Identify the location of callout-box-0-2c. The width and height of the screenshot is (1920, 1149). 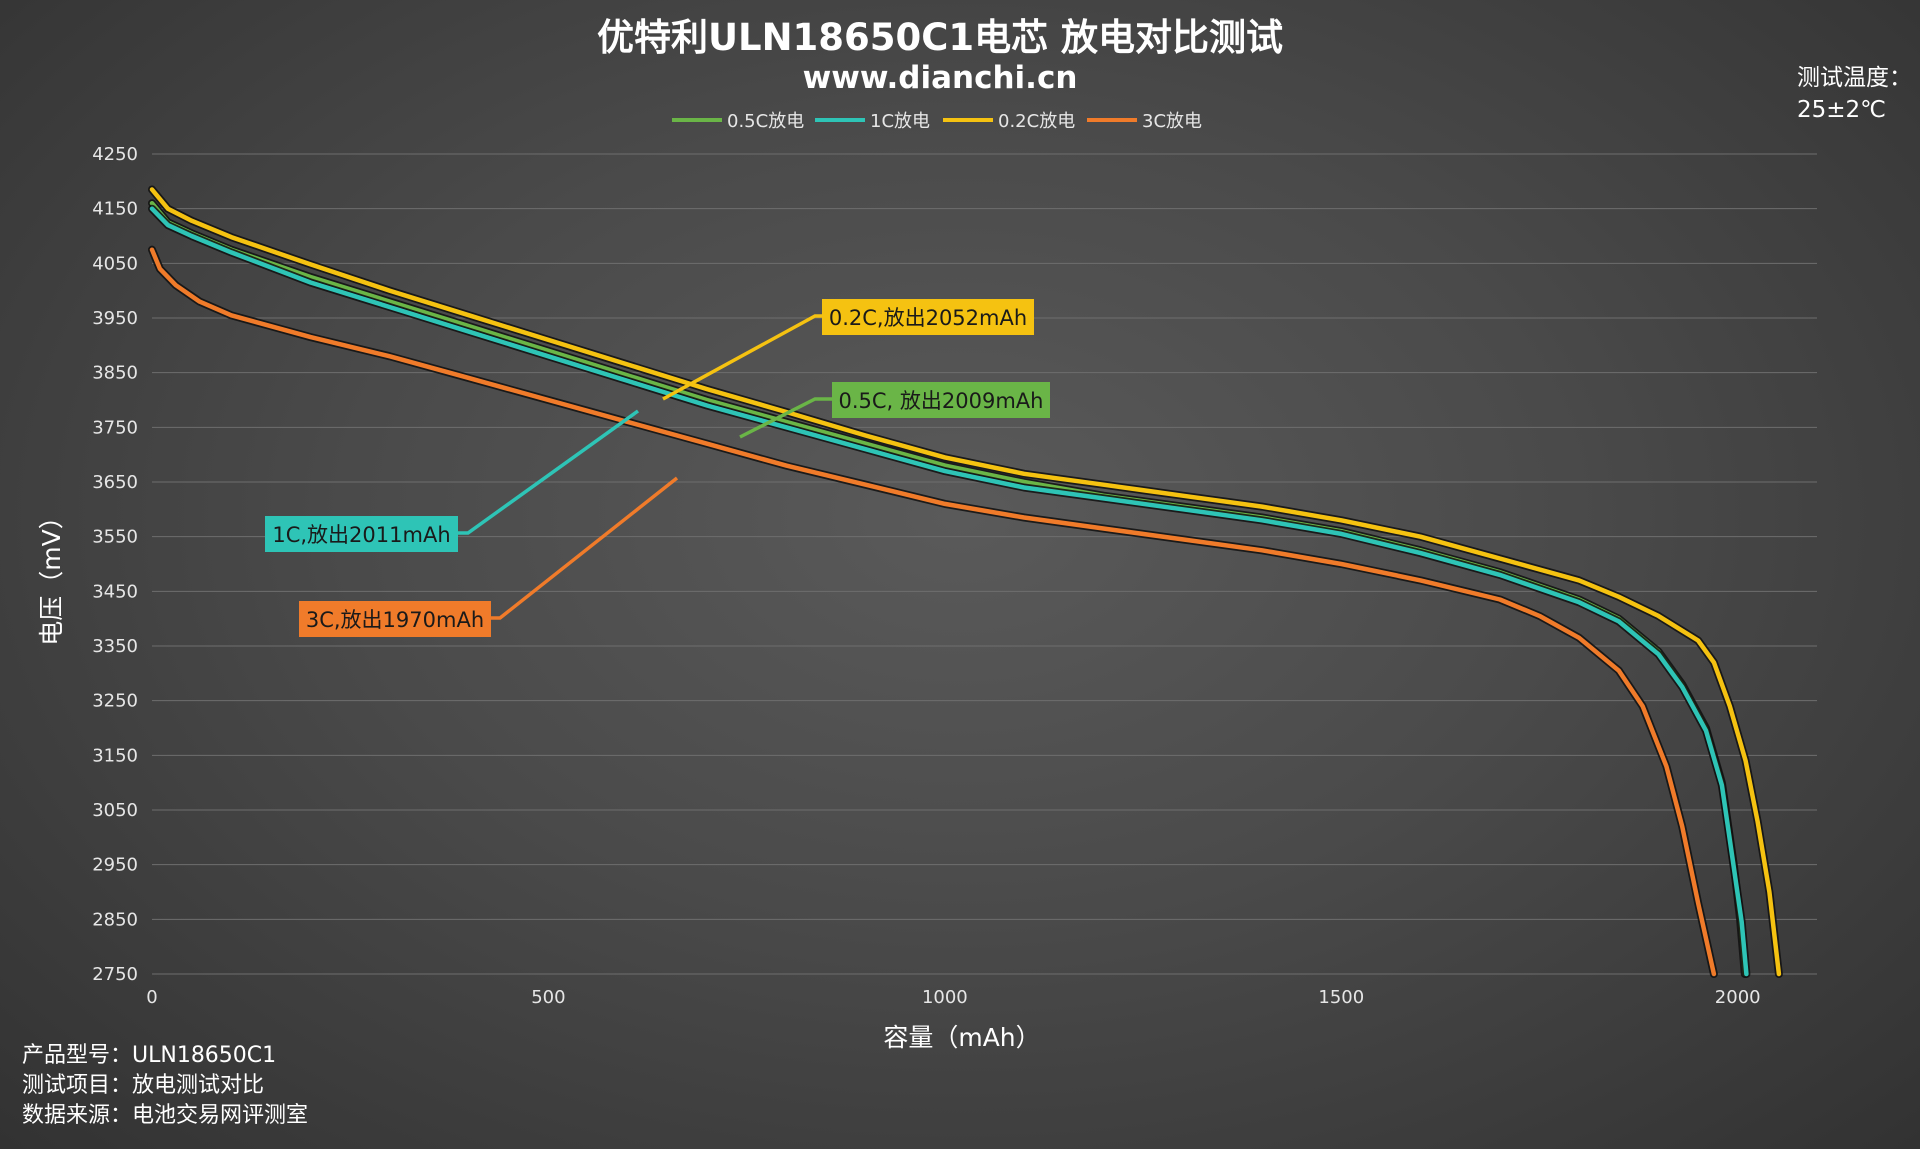
(928, 317).